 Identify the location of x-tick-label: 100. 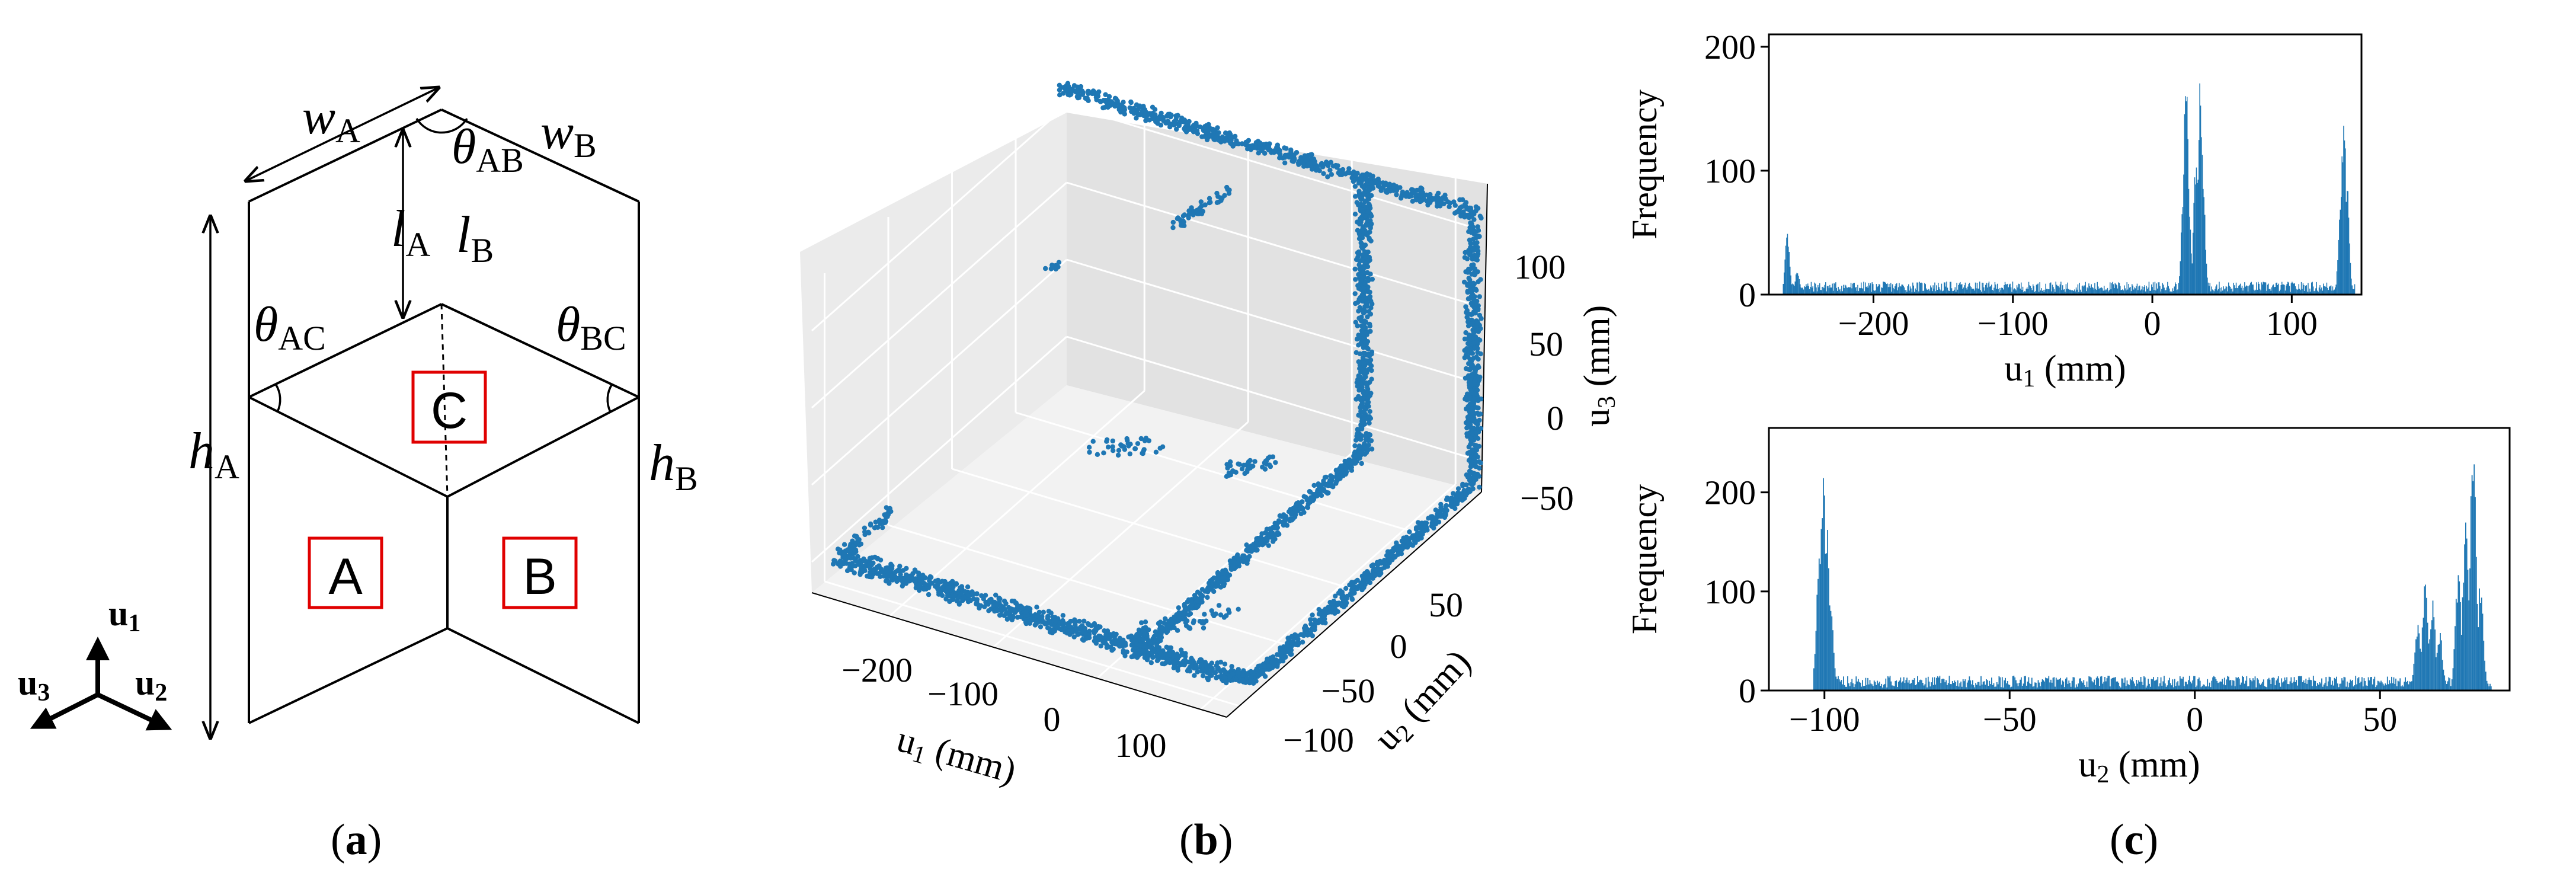
(2292, 324).